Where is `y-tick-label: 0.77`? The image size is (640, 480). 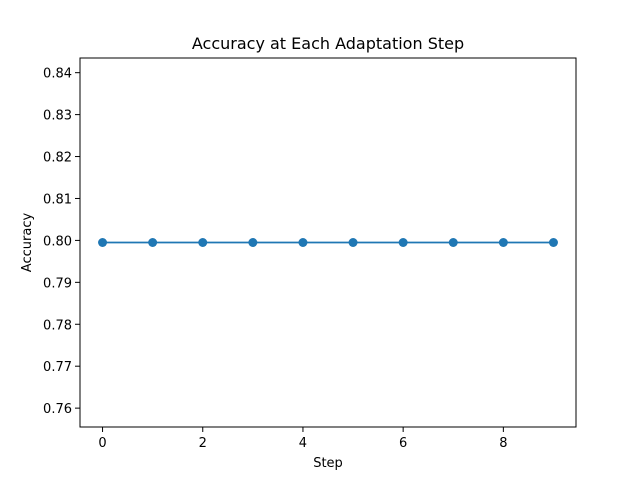 y-tick-label: 0.77 is located at coordinates (57, 367).